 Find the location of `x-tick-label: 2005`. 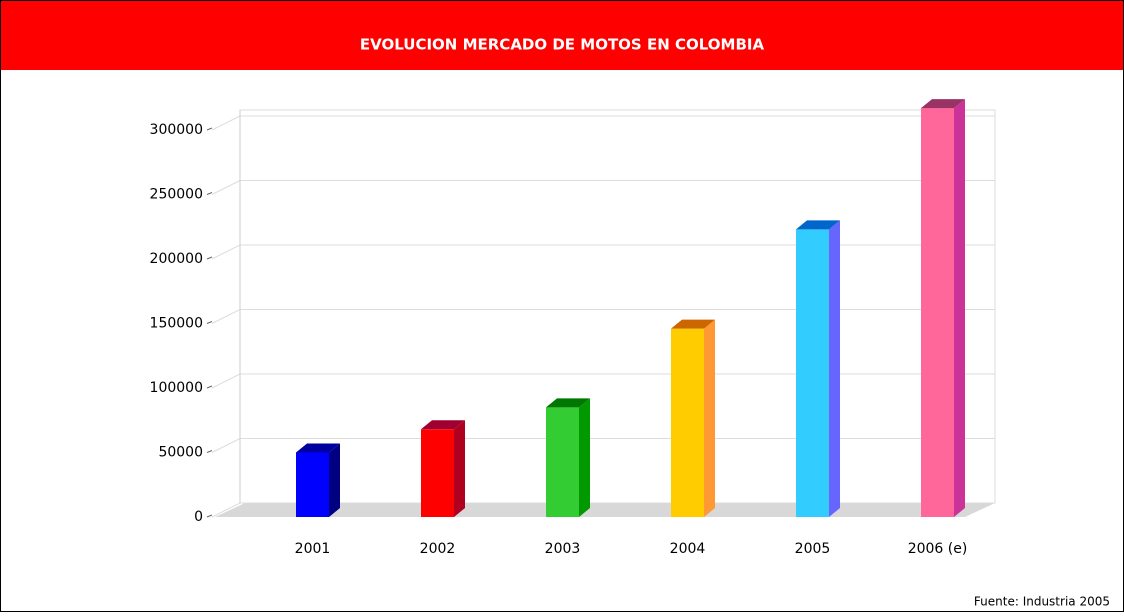

x-tick-label: 2005 is located at coordinates (813, 549).